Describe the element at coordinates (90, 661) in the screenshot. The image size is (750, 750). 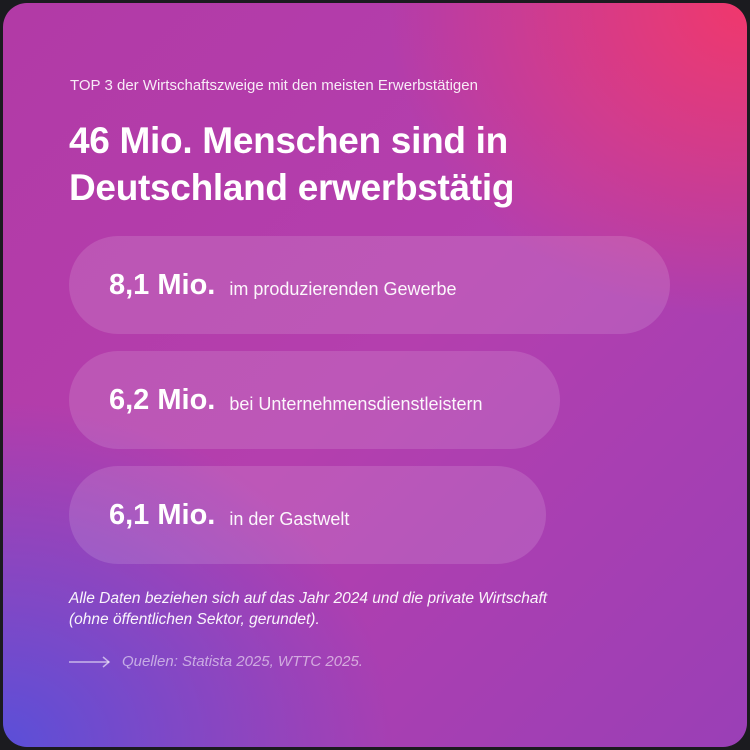
I see `arrow-right-icon` at that location.